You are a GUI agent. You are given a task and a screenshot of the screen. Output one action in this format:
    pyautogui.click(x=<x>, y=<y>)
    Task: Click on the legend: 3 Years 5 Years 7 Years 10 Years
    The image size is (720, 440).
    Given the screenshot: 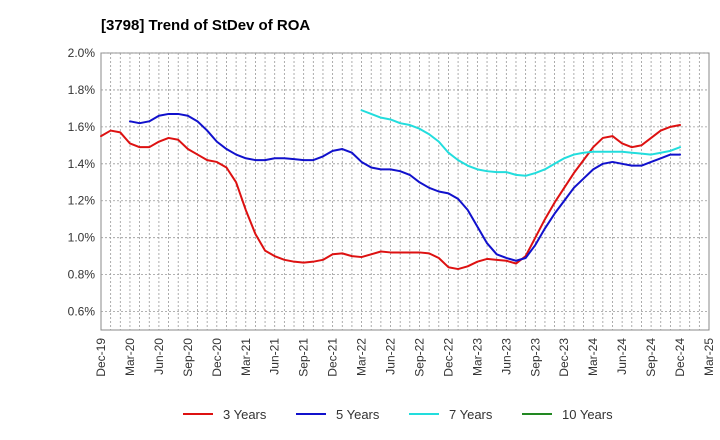 What is the action you would take?
    pyautogui.click(x=398, y=414)
    